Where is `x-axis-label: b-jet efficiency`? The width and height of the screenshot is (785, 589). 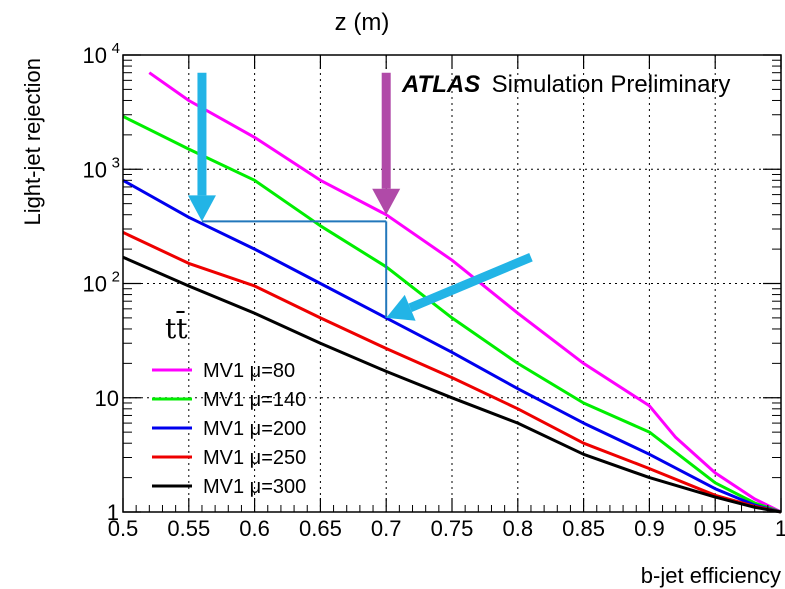 x-axis-label: b-jet efficiency is located at coordinates (711, 575).